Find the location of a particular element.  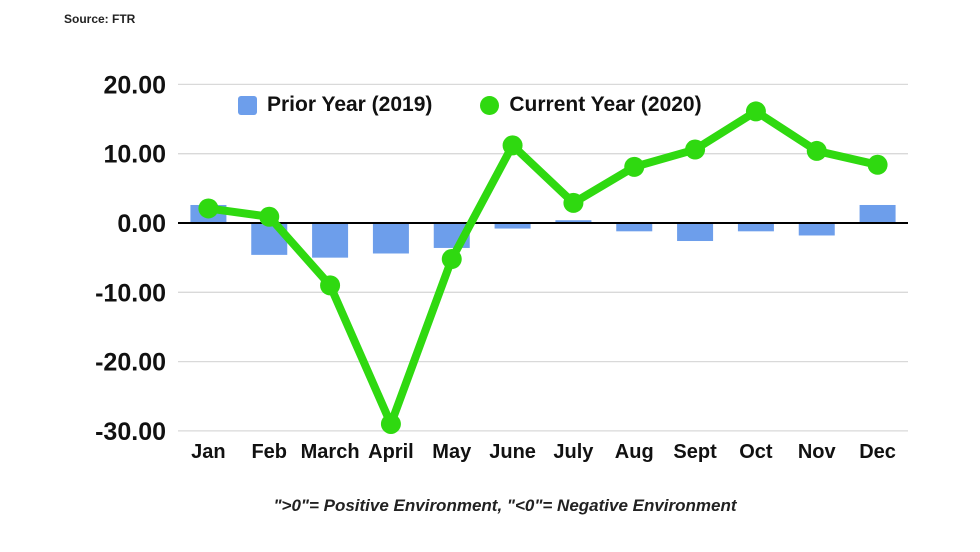

x-tick-label: June is located at coordinates (512, 452).